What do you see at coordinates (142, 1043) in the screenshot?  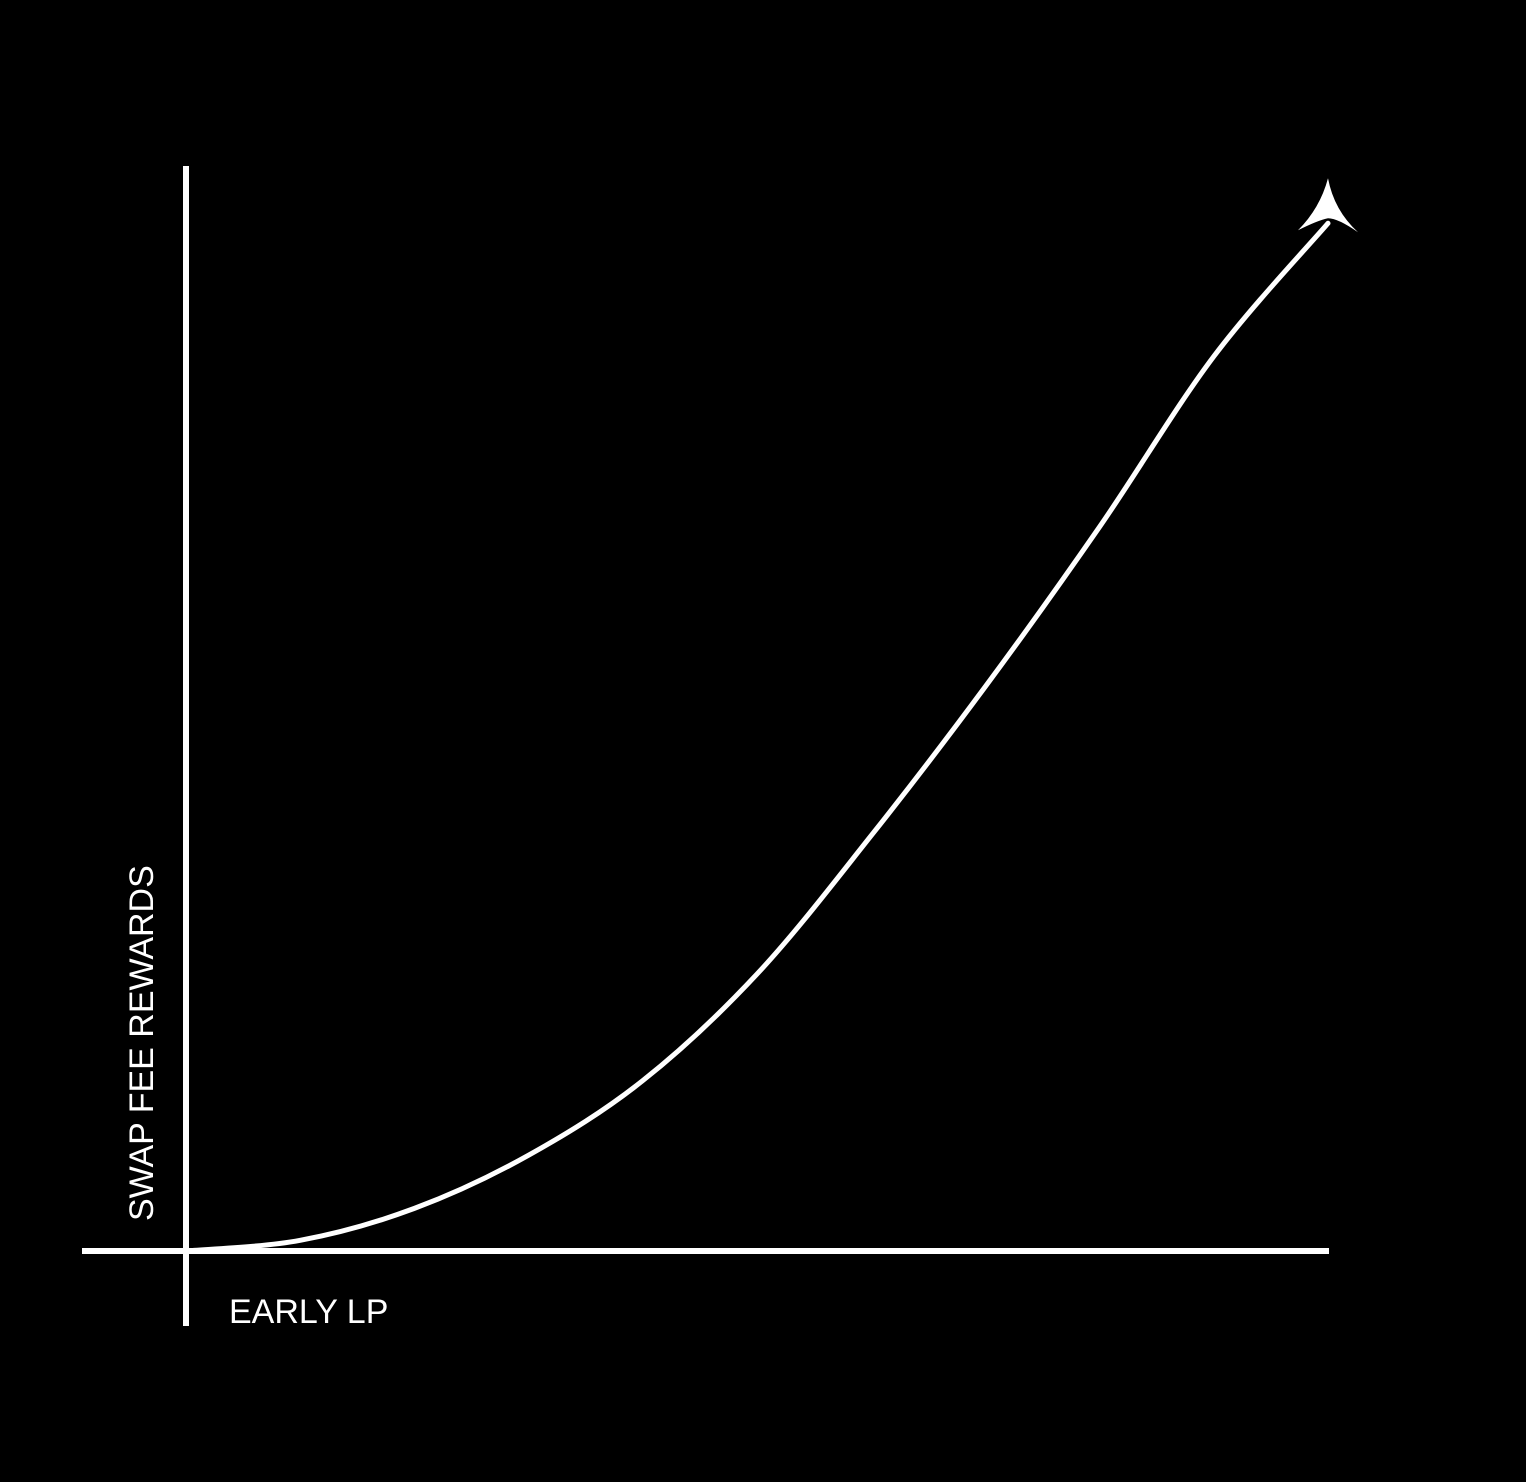 I see `y-axis-label: SWAP FEE REWARDS` at bounding box center [142, 1043].